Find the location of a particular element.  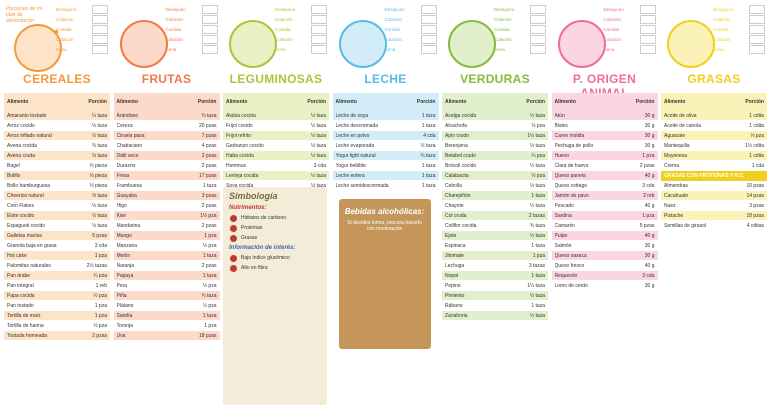

food-name: Lomo de cerdo is located at coordinates (571, 285).